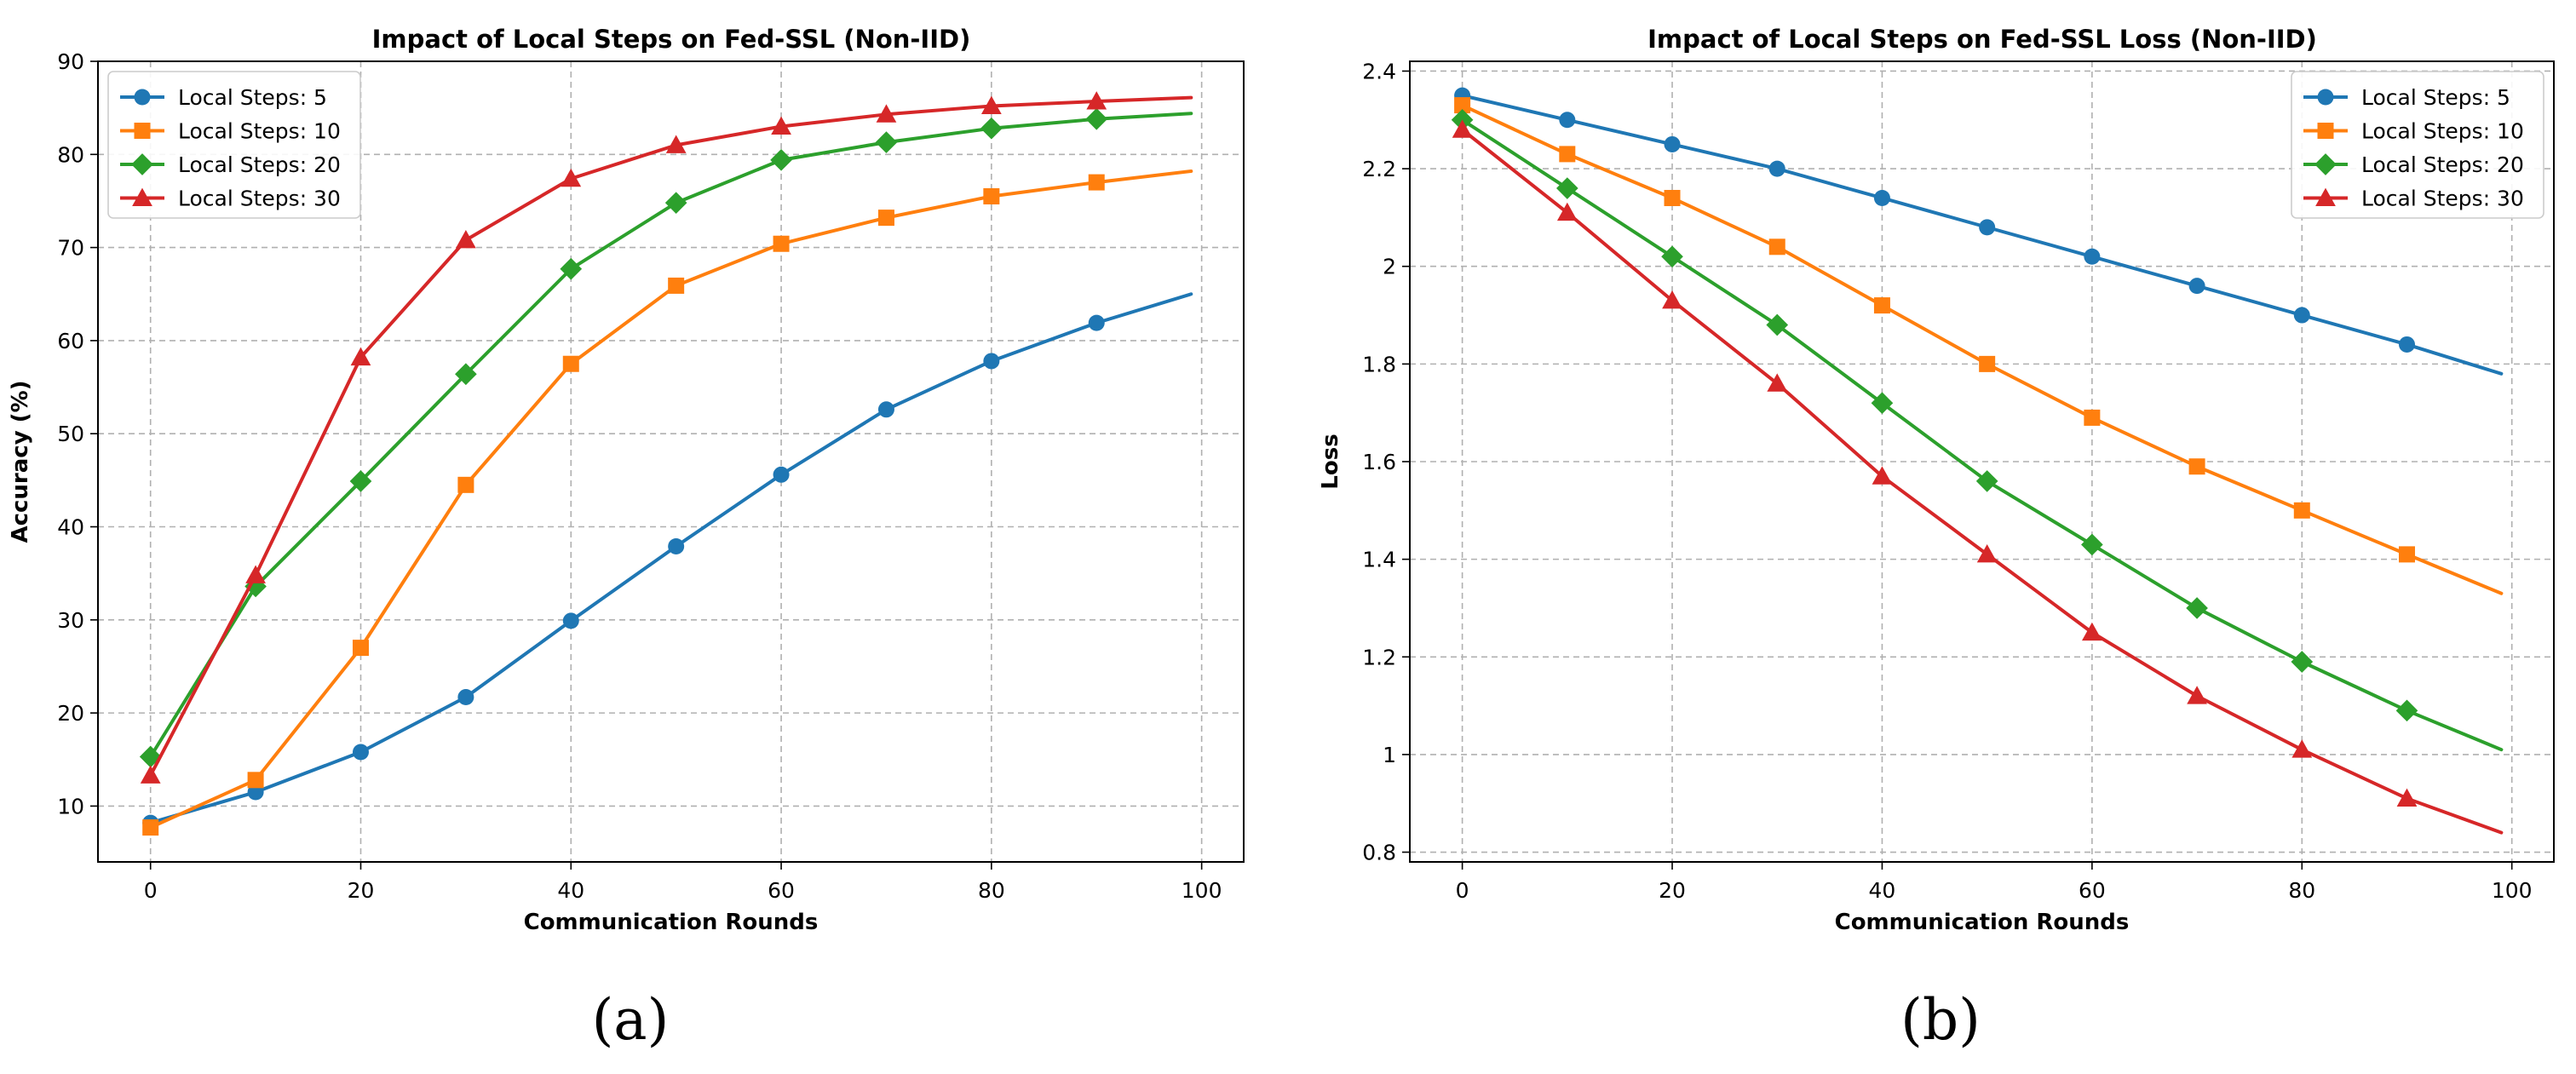 This screenshot has width=2576, height=1074. Describe the element at coordinates (1331, 461) in the screenshot. I see `y-axis-label: Loss` at that location.